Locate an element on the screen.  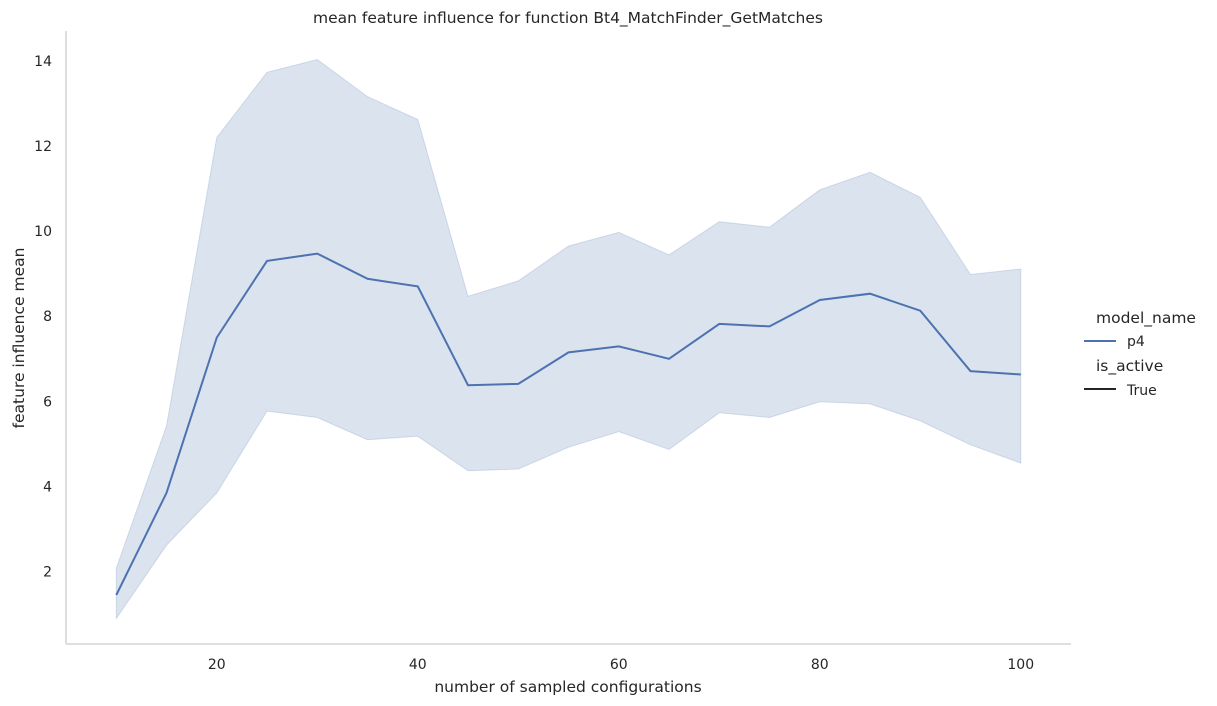
x-tick-label: 40 is located at coordinates (418, 665).